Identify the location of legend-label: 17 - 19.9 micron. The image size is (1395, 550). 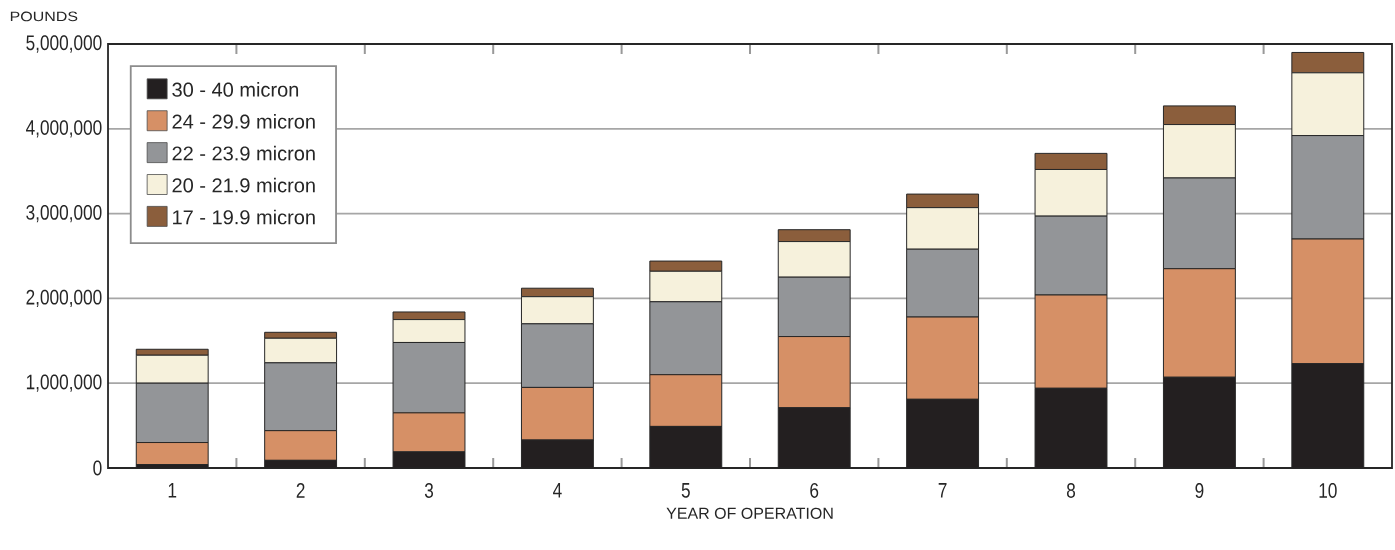
(244, 217).